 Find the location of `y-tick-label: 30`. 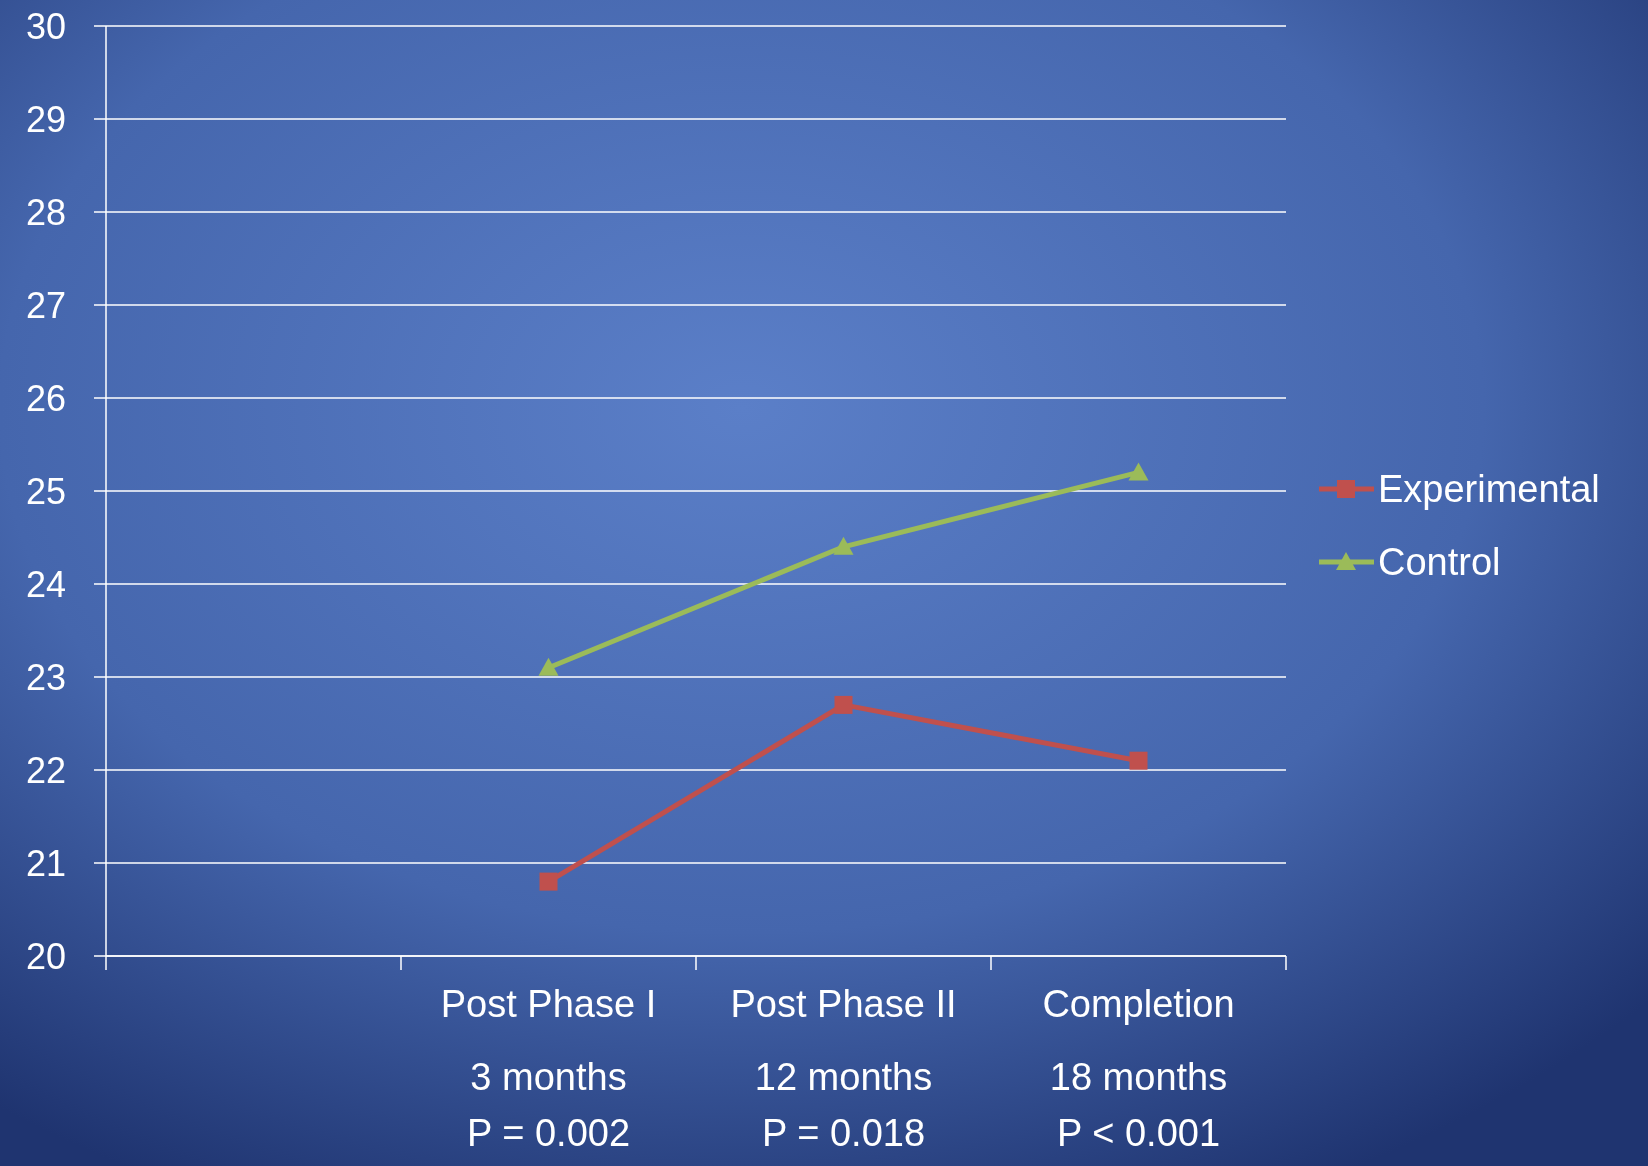

y-tick-label: 30 is located at coordinates (45, 26).